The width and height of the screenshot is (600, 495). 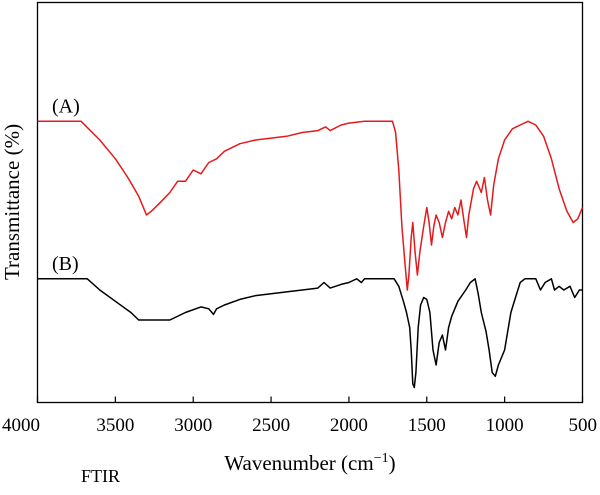 I want to click on footer-label: FTIR, so click(x=101, y=476).